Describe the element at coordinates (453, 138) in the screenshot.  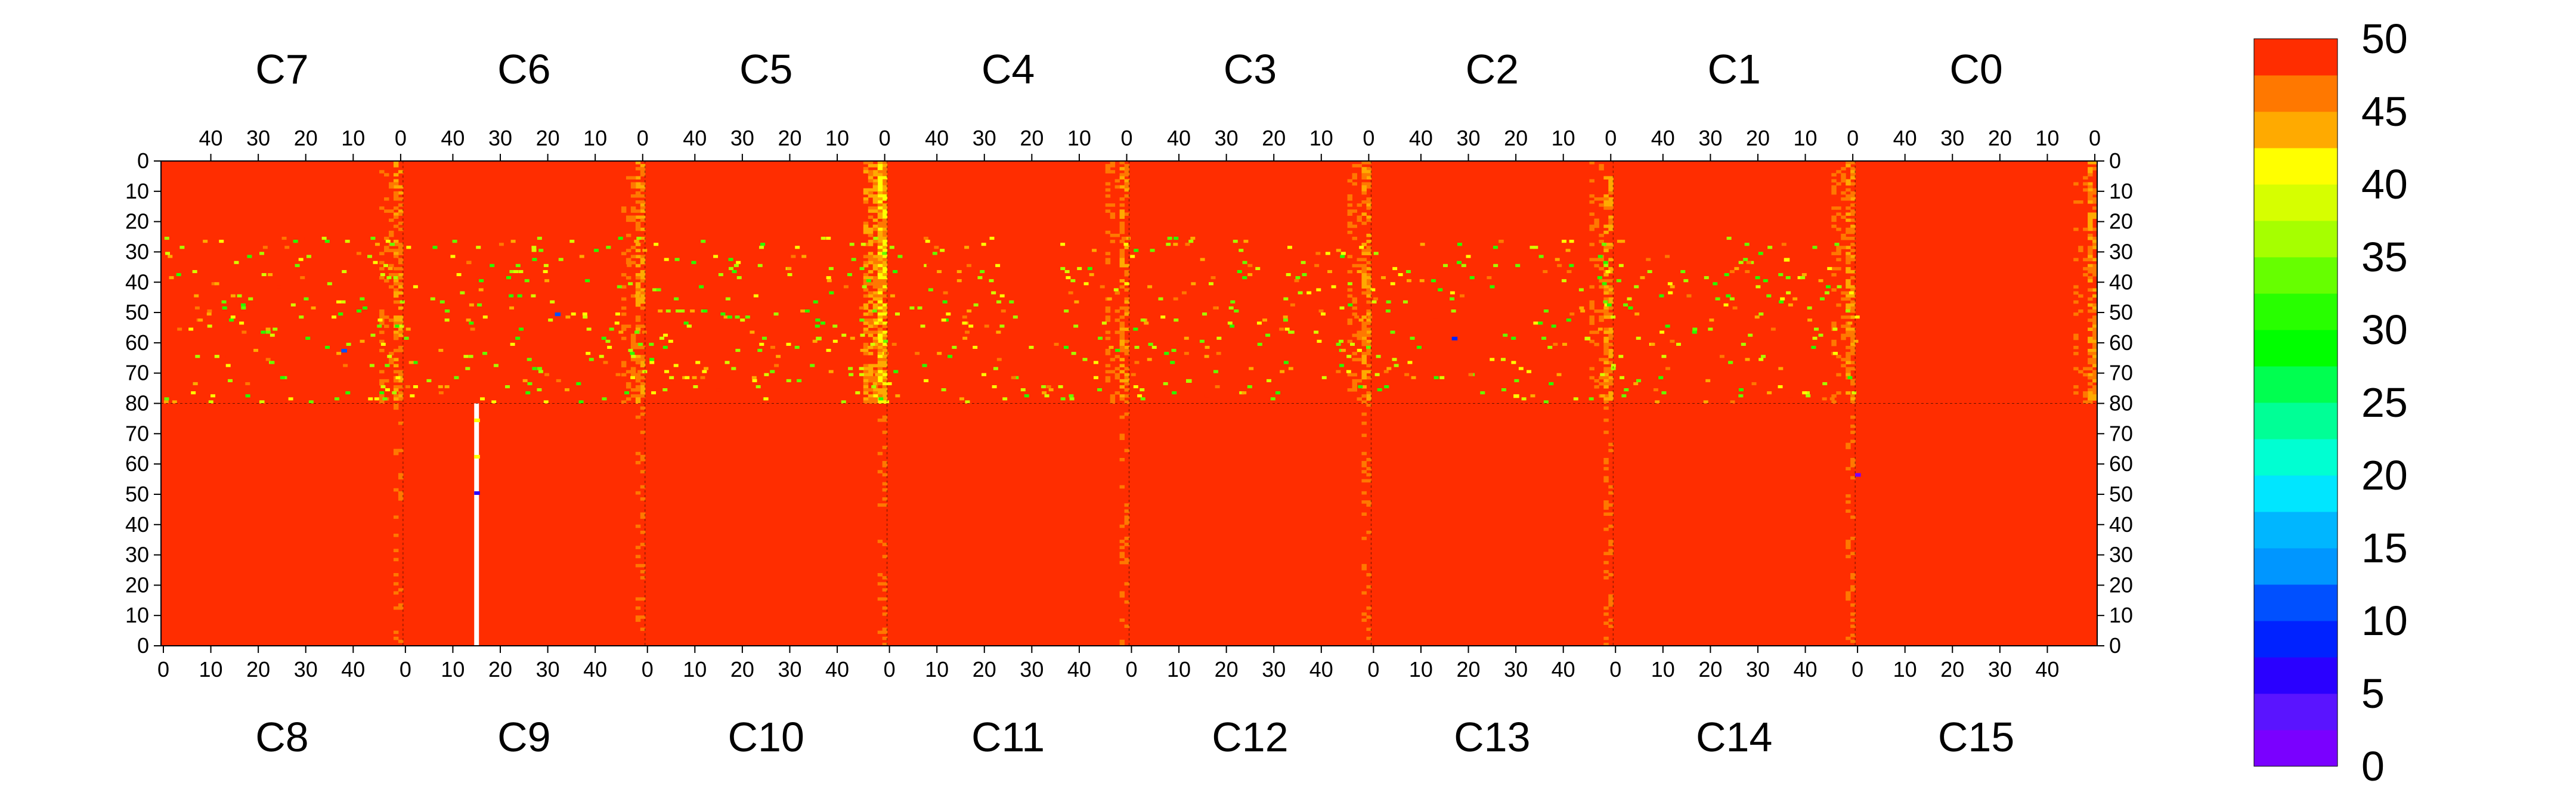
I see `top-tick-label: 40` at that location.